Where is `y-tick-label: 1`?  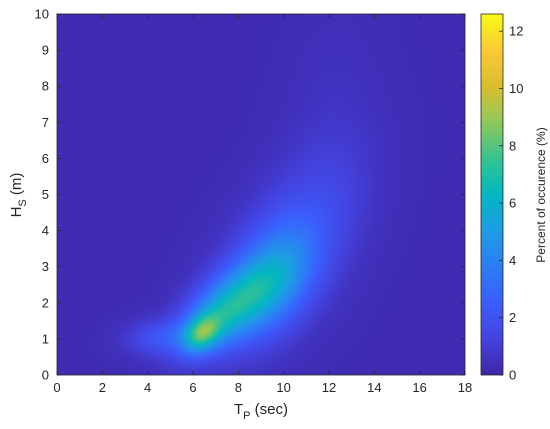 y-tick-label: 1 is located at coordinates (45, 338).